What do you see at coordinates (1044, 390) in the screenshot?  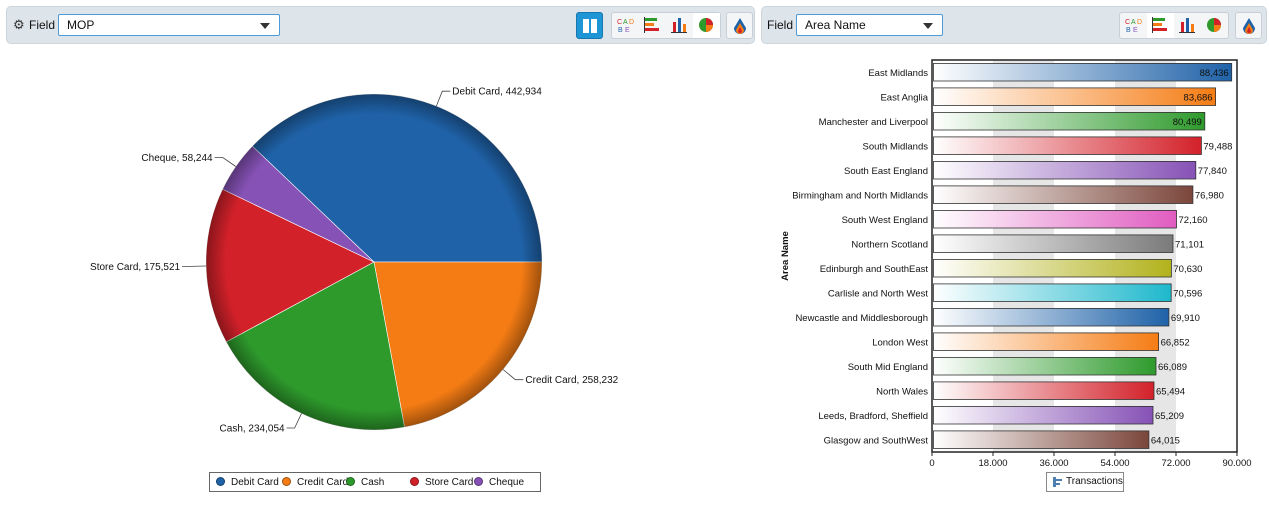 I see `bar-north-wales` at bounding box center [1044, 390].